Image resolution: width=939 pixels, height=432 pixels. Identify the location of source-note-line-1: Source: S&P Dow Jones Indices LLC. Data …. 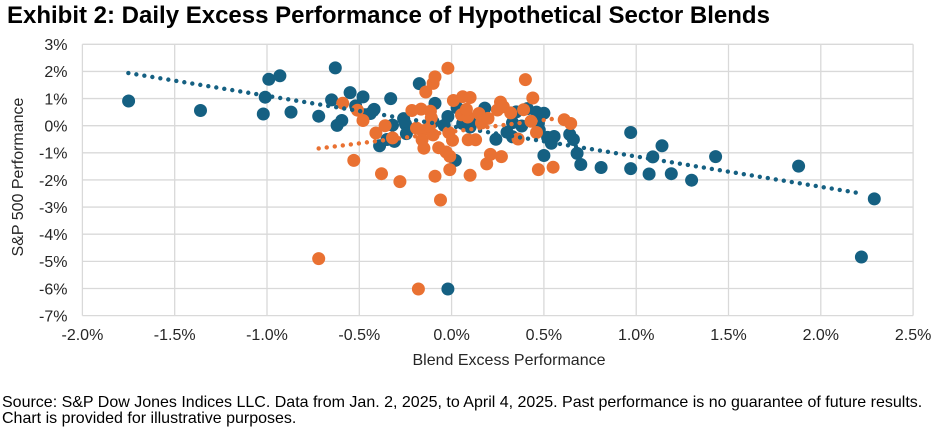
(462, 402).